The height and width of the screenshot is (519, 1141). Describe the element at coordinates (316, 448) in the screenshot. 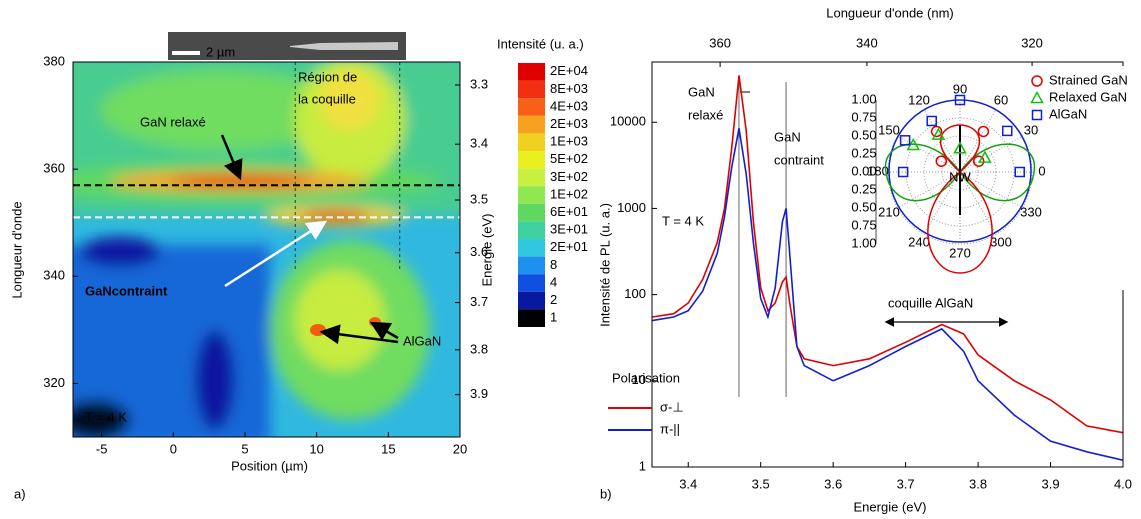

I see `x-tick-label: 10` at that location.